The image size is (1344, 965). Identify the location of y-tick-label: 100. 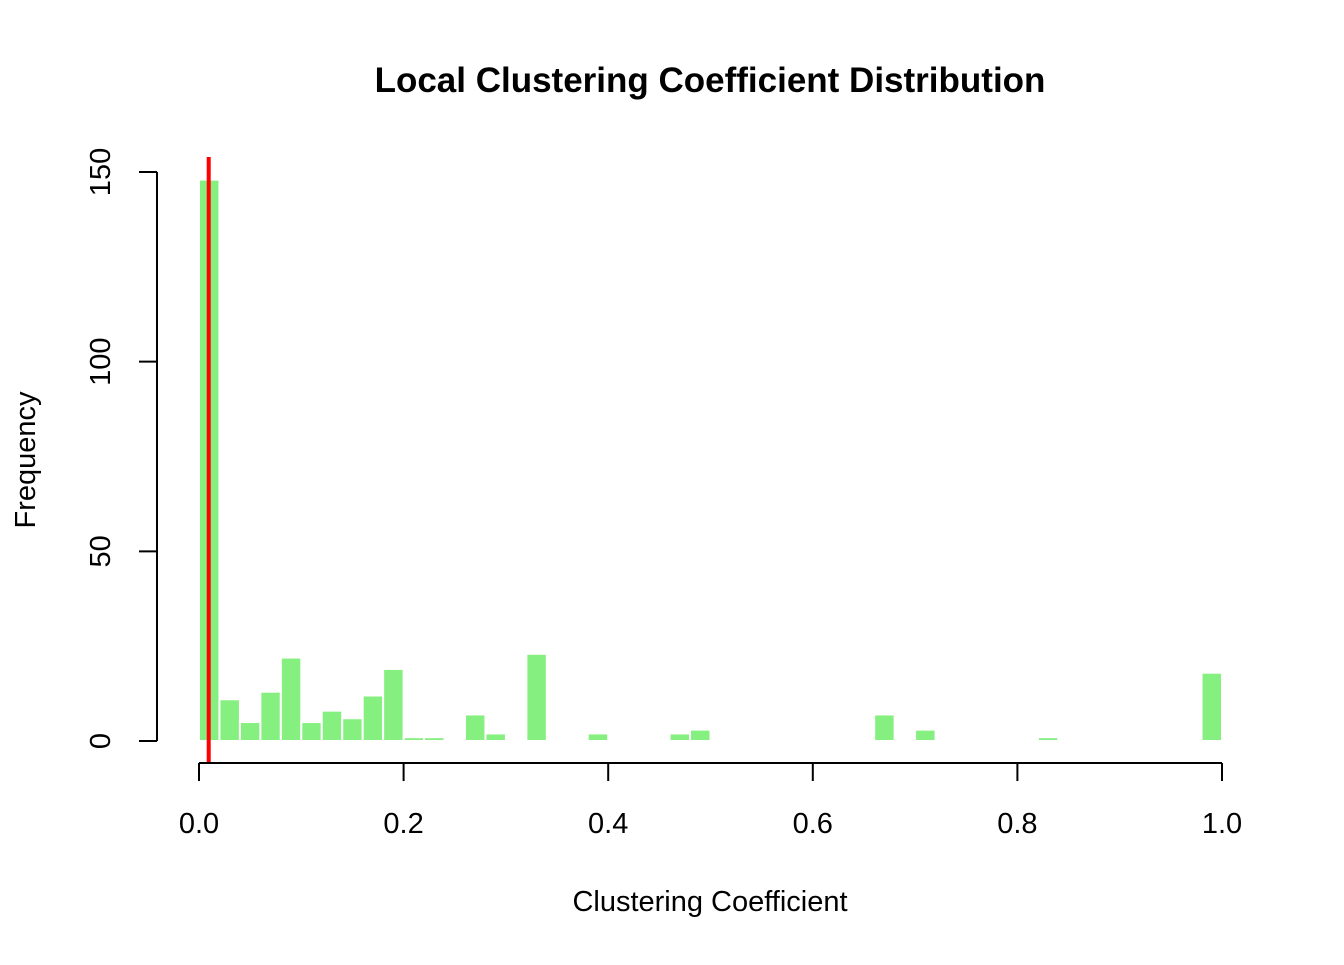
(101, 361).